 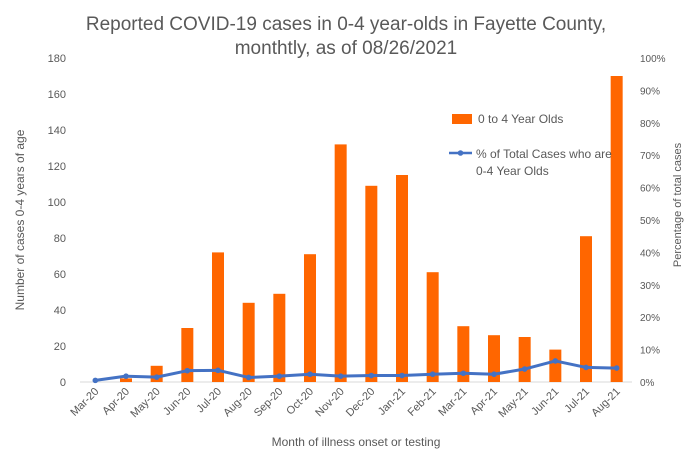 What do you see at coordinates (650, 221) in the screenshot?
I see `y-right-tick-label: 50%` at bounding box center [650, 221].